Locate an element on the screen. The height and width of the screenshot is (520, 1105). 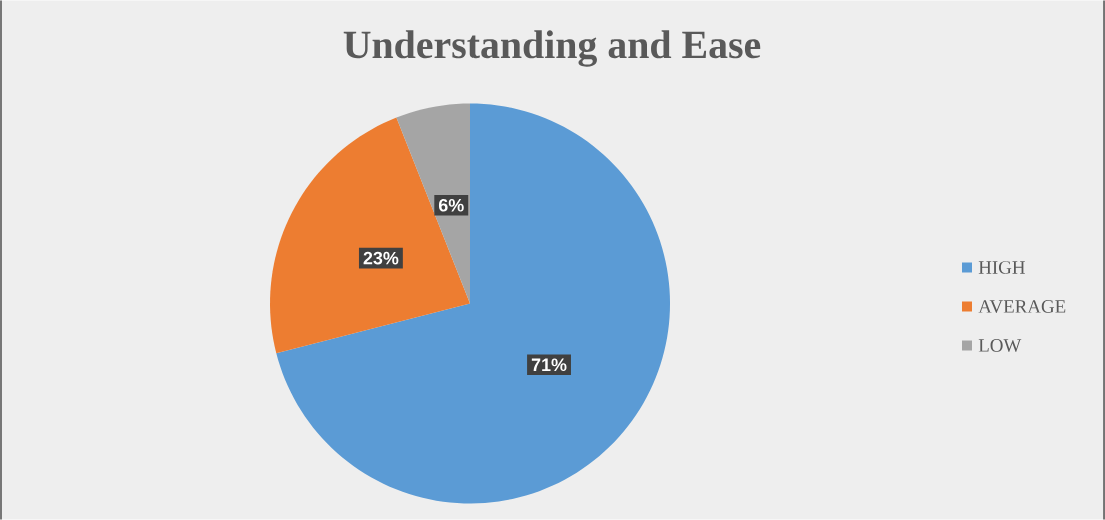
legend-label: LOW is located at coordinates (1000, 345).